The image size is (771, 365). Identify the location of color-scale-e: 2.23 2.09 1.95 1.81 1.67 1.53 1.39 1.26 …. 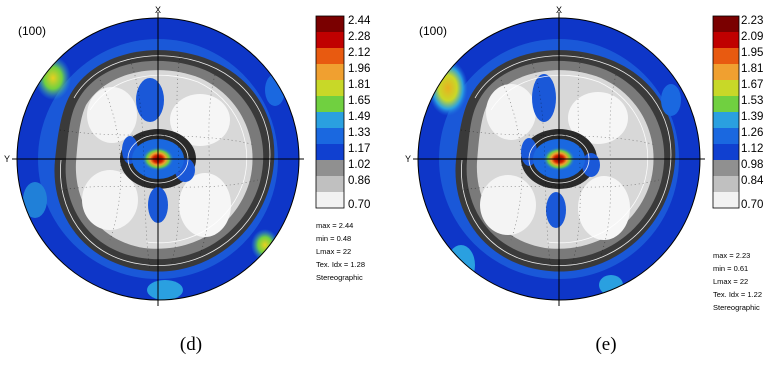
(738, 113).